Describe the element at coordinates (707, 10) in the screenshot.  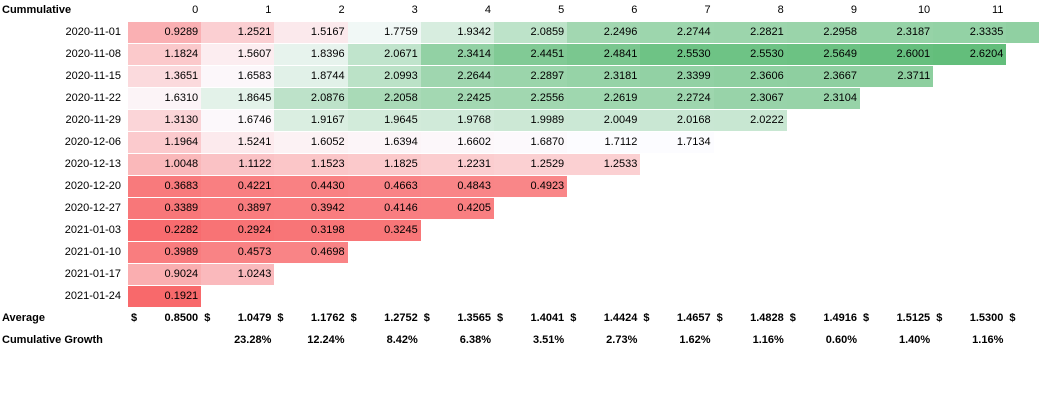
I see `period-header-7: 7` at that location.